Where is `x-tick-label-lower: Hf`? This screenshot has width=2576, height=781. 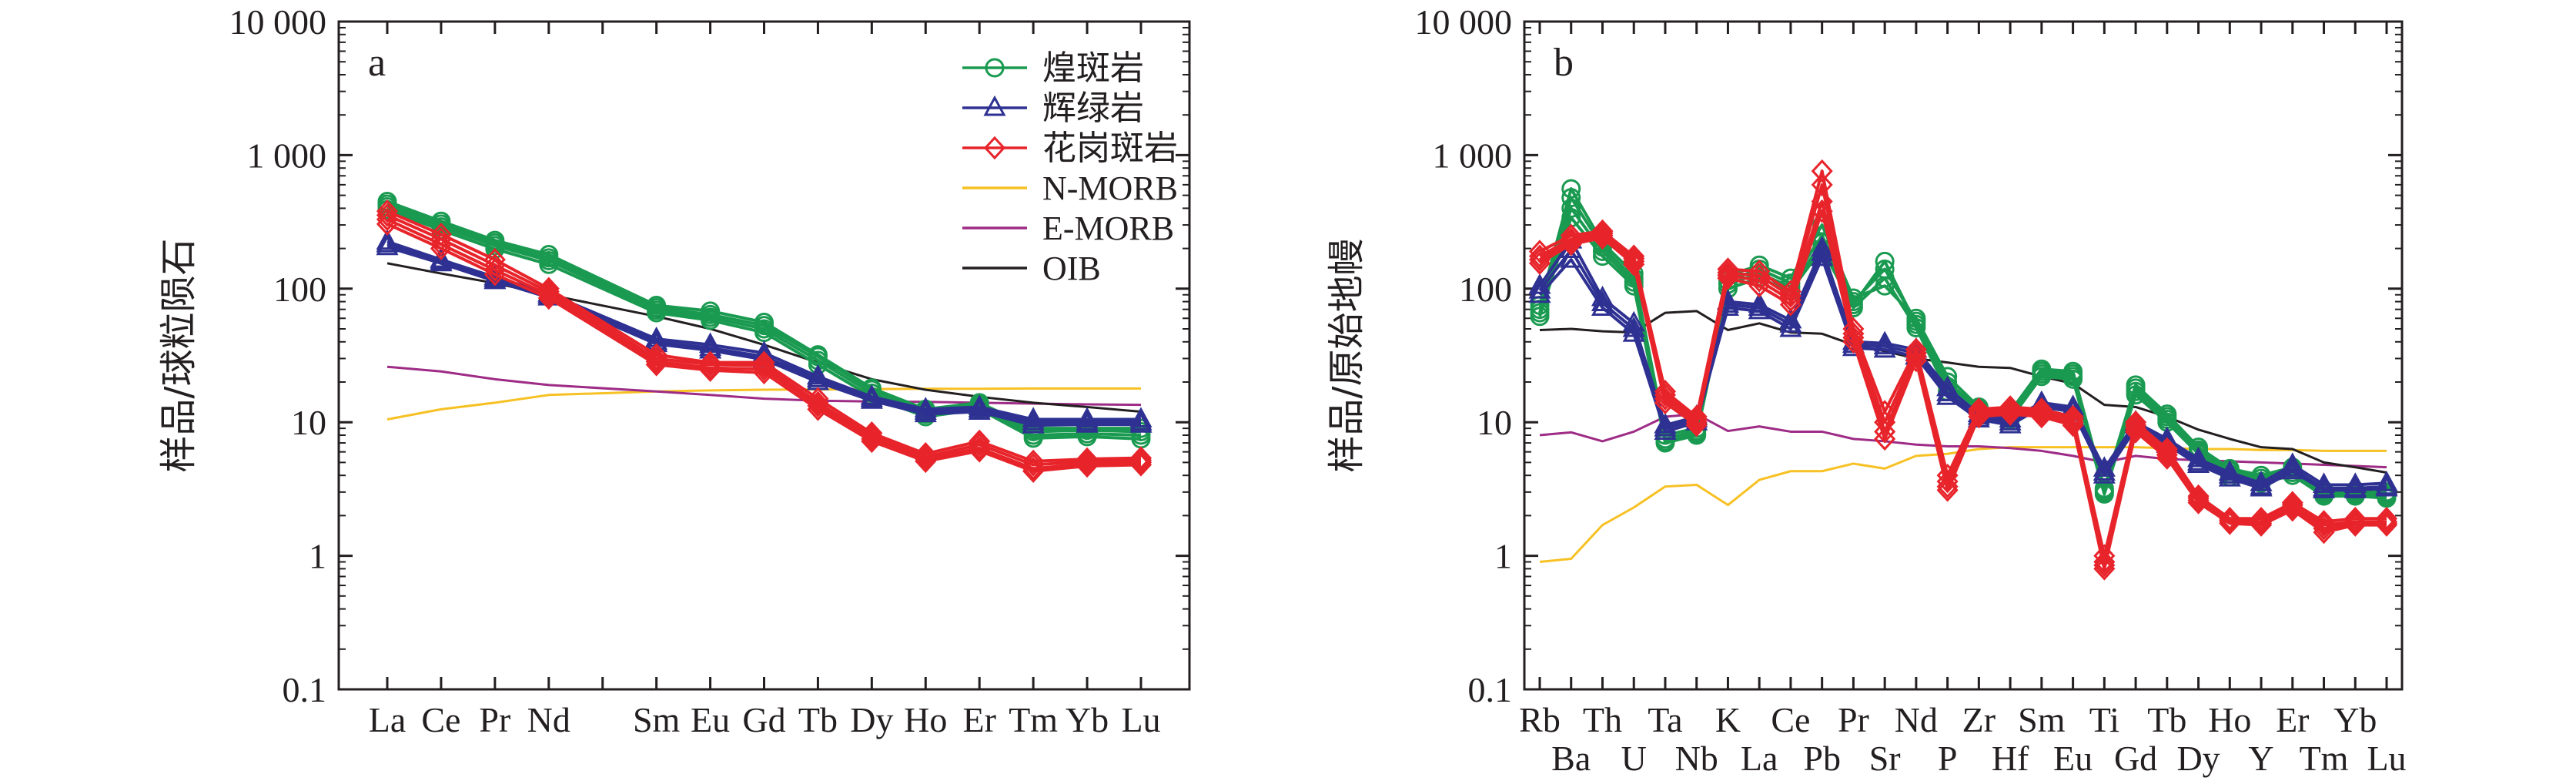 x-tick-label-lower: Hf is located at coordinates (2010, 759).